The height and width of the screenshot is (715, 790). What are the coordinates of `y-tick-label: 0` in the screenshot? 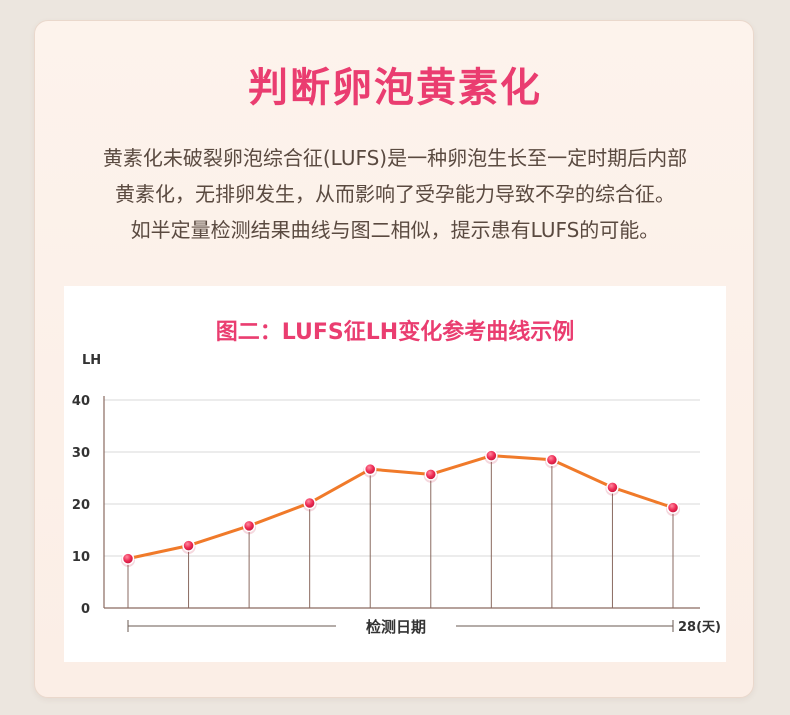 It's located at (85, 609).